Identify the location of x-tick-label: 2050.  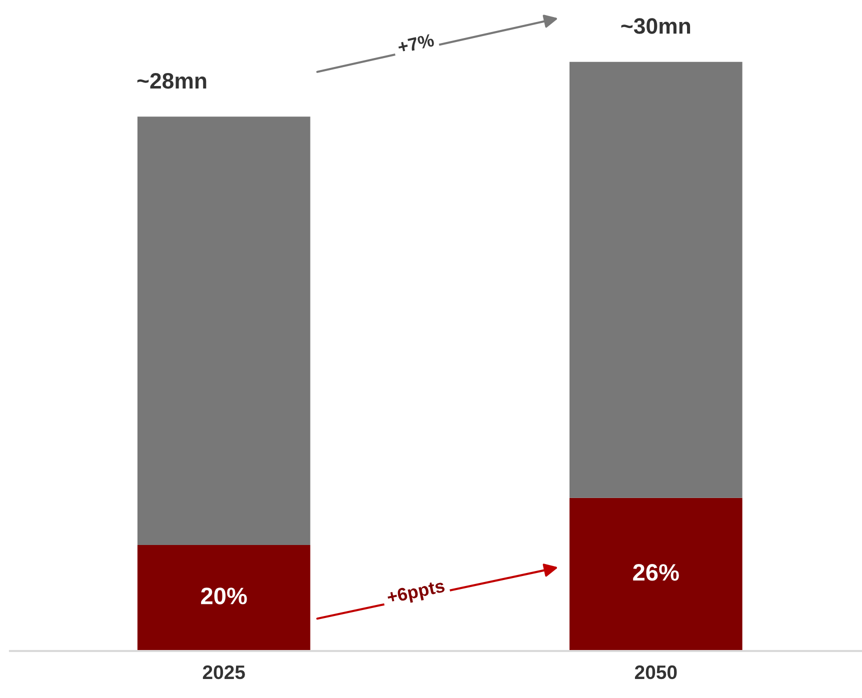
(655, 672).